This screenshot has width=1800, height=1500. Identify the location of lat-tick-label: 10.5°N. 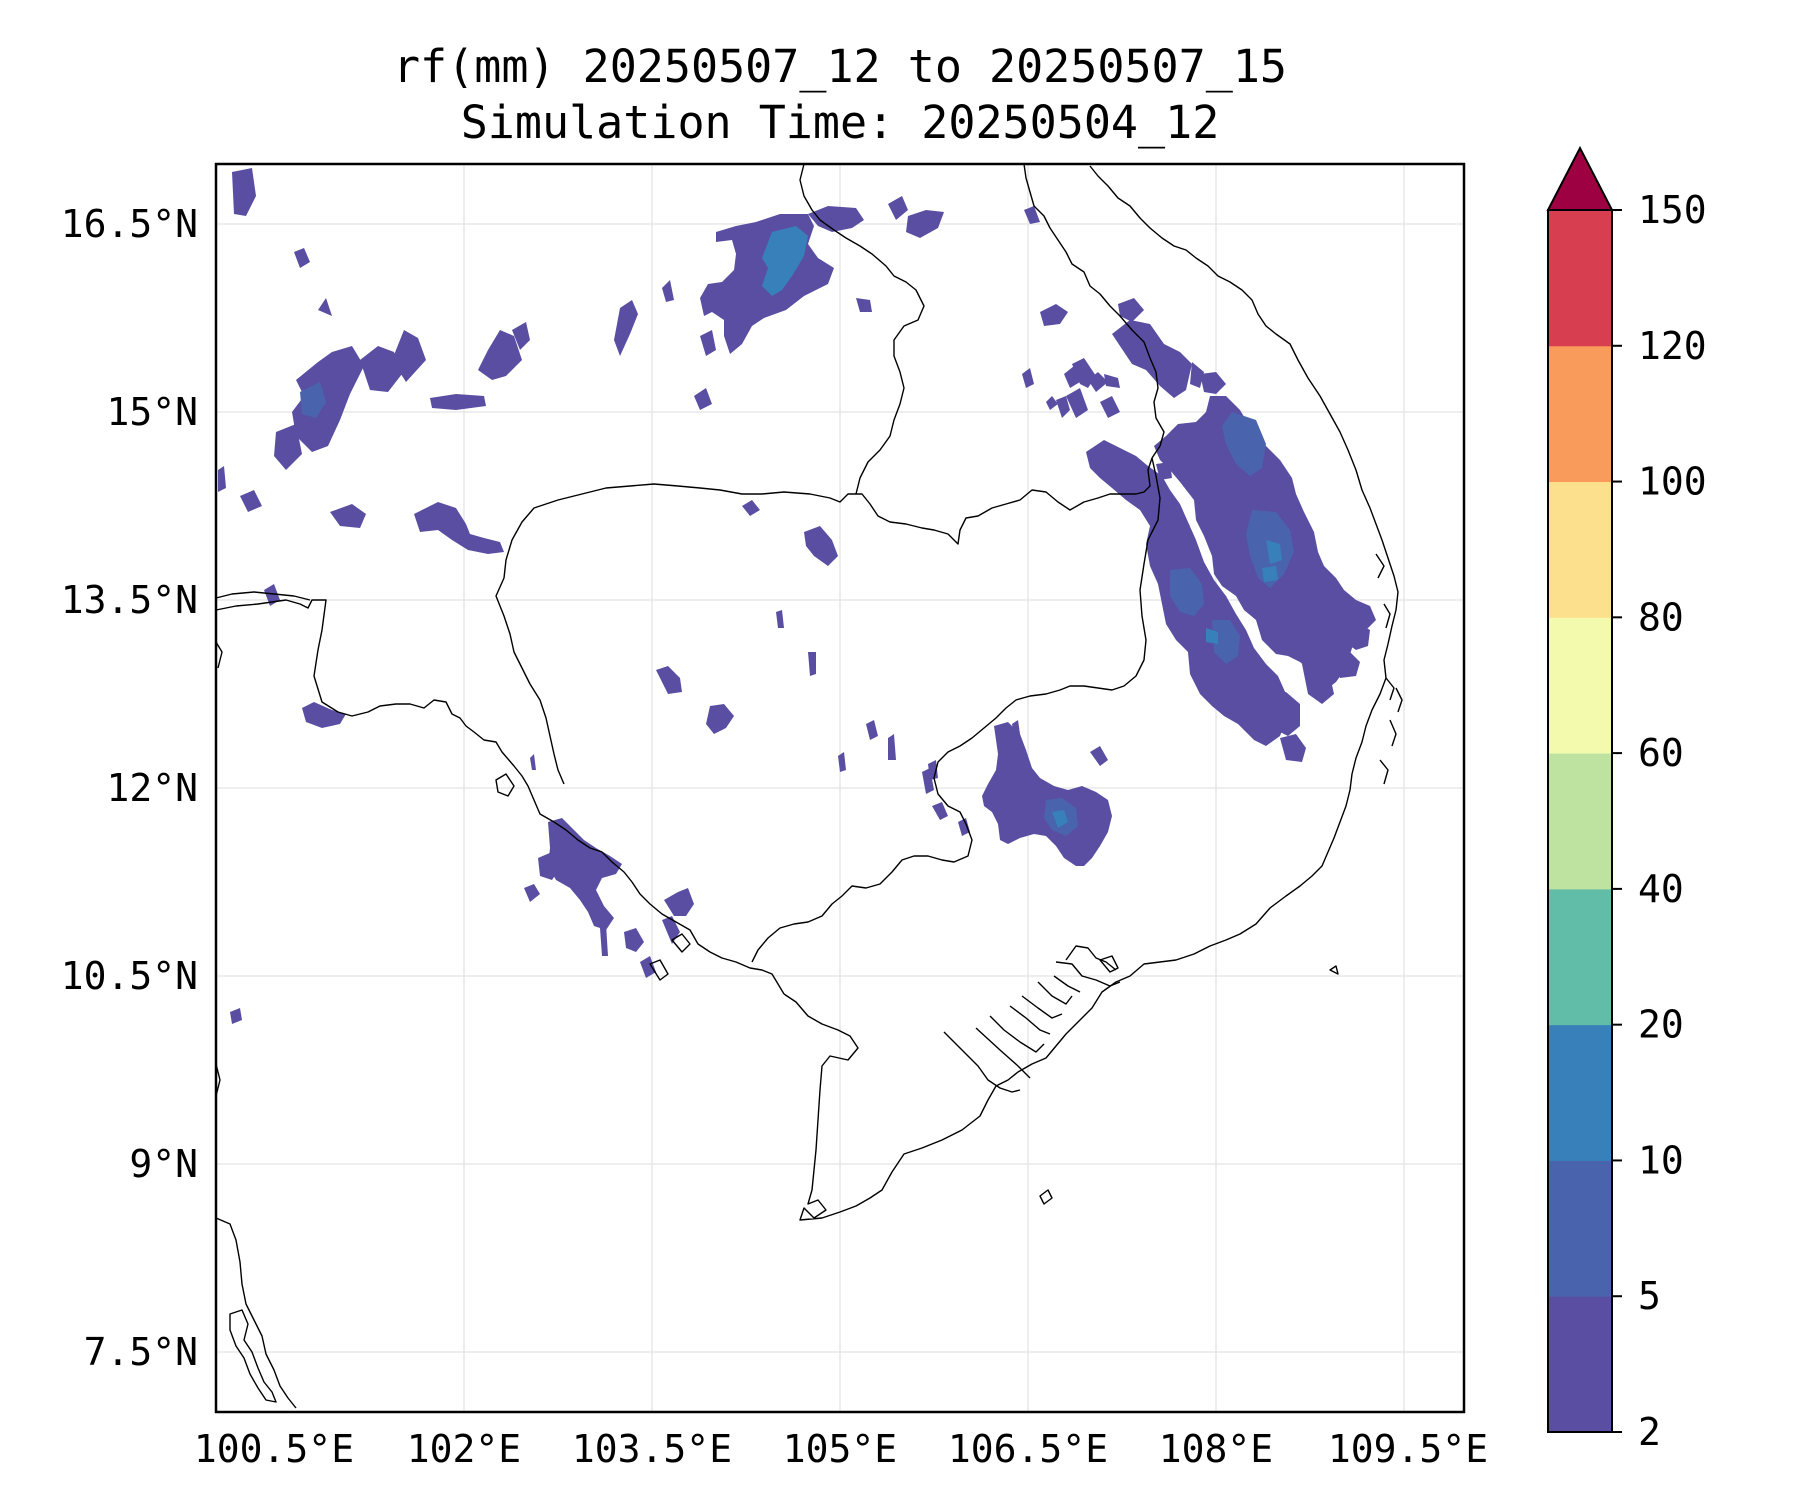
(129, 976).